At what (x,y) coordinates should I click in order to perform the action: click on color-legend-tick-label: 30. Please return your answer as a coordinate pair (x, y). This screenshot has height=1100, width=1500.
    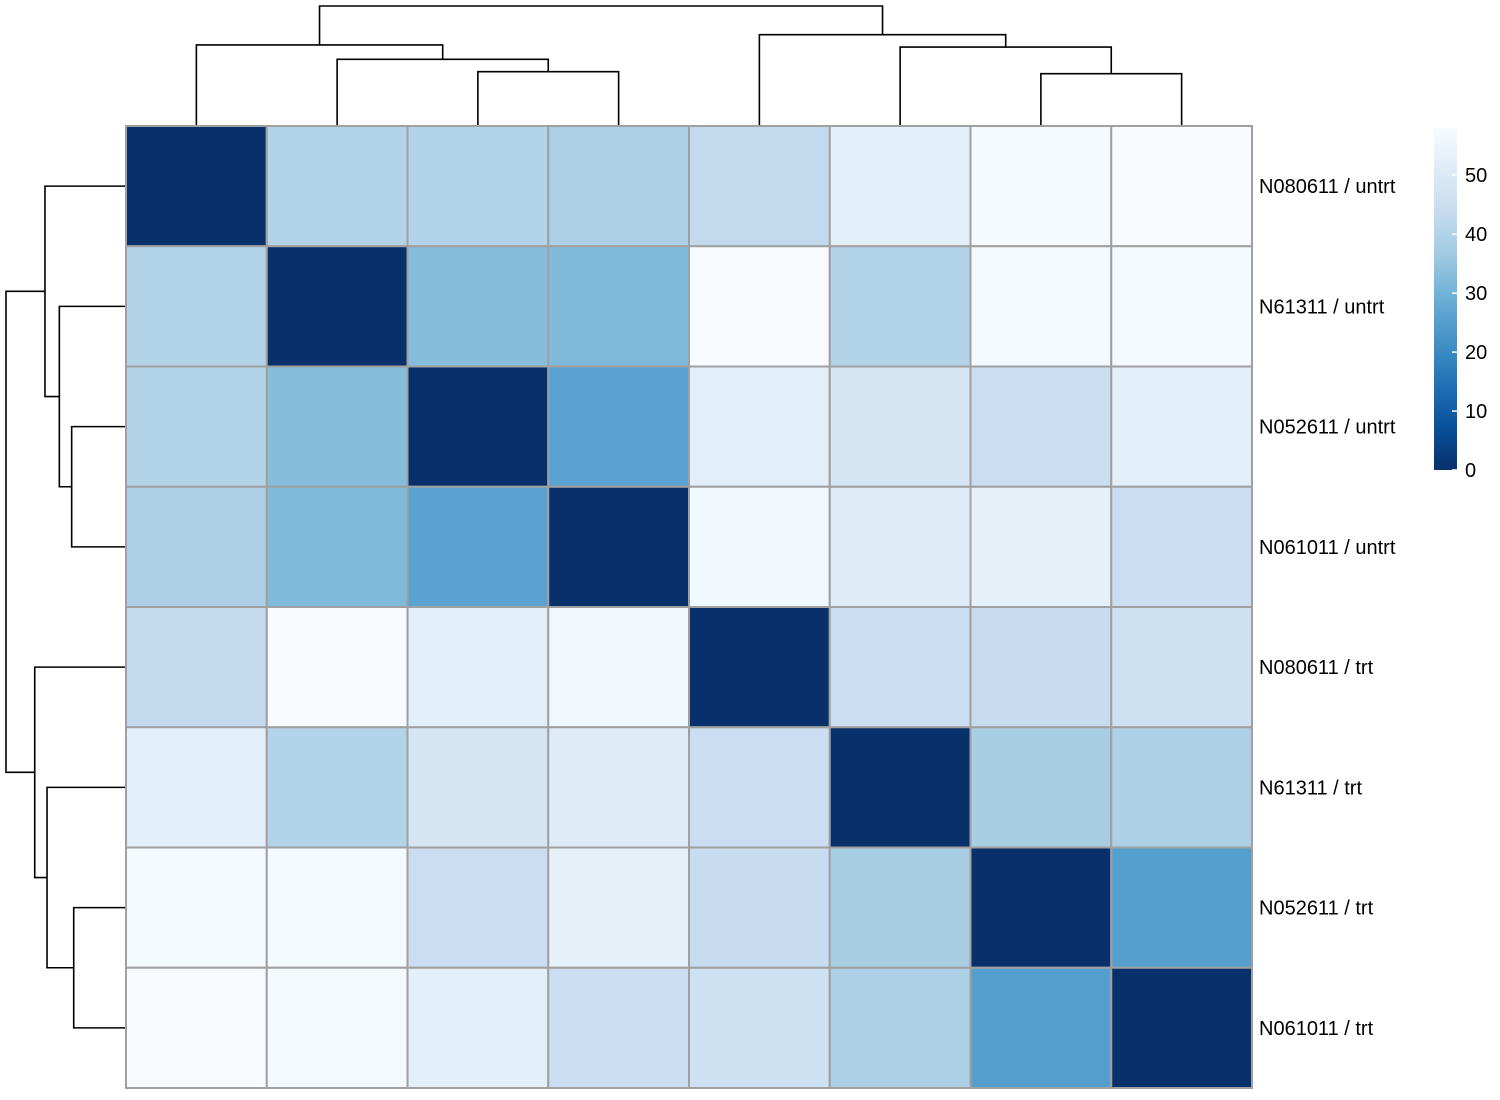
    Looking at the image, I should click on (1476, 294).